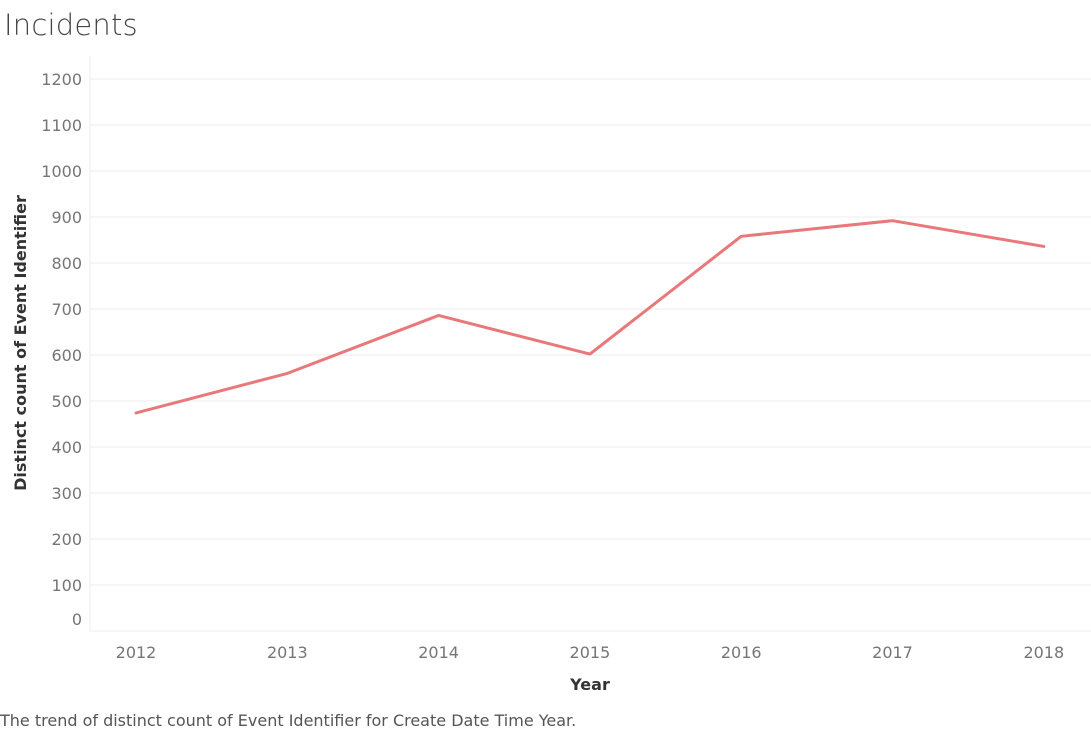  What do you see at coordinates (66, 401) in the screenshot?
I see `y-tick-label: 500` at bounding box center [66, 401].